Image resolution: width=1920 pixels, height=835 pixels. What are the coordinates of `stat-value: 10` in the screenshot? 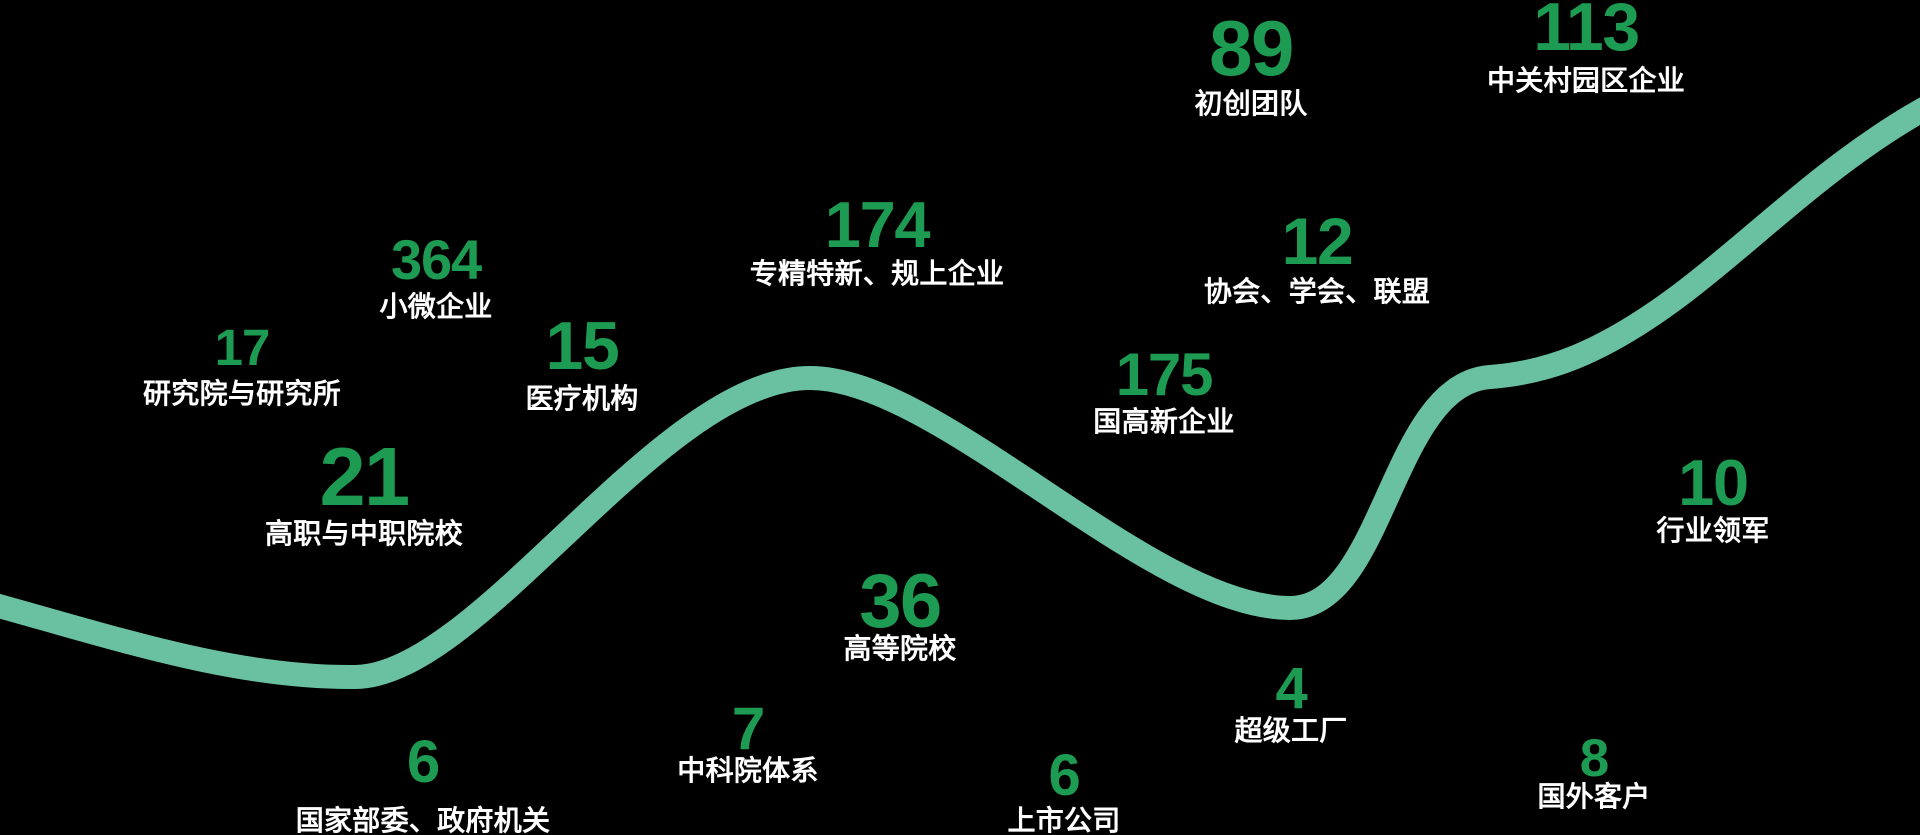 It's located at (1713, 482).